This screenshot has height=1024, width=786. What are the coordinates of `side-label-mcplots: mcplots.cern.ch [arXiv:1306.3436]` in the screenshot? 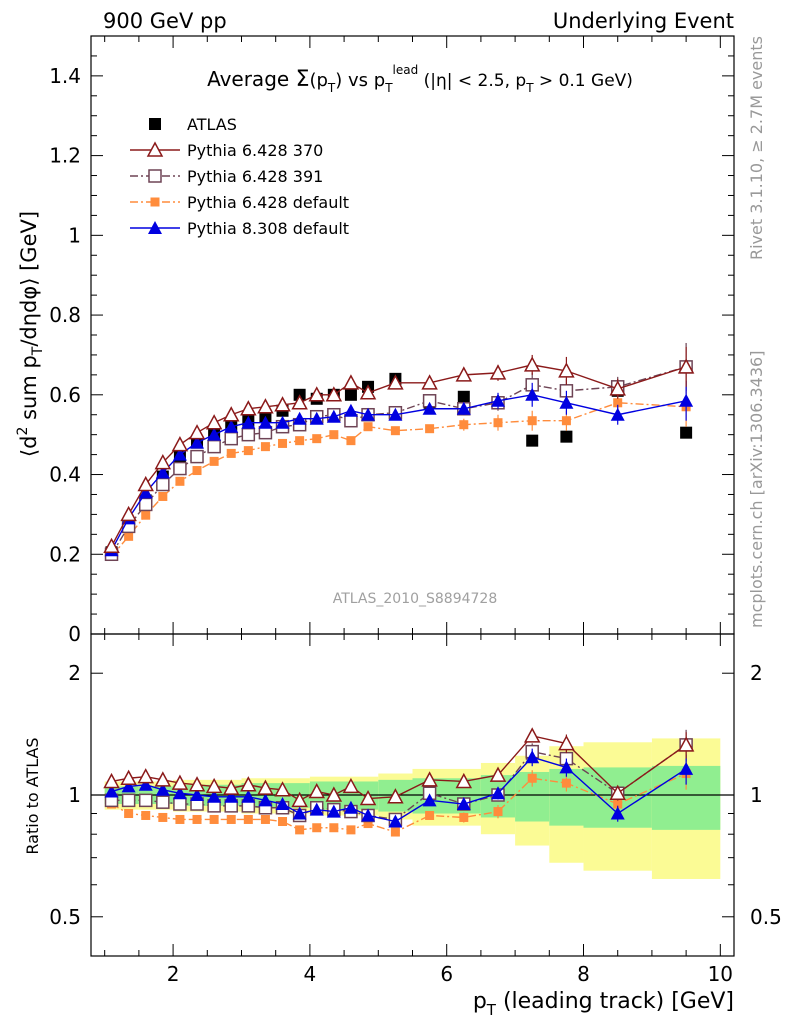 It's located at (756, 489).